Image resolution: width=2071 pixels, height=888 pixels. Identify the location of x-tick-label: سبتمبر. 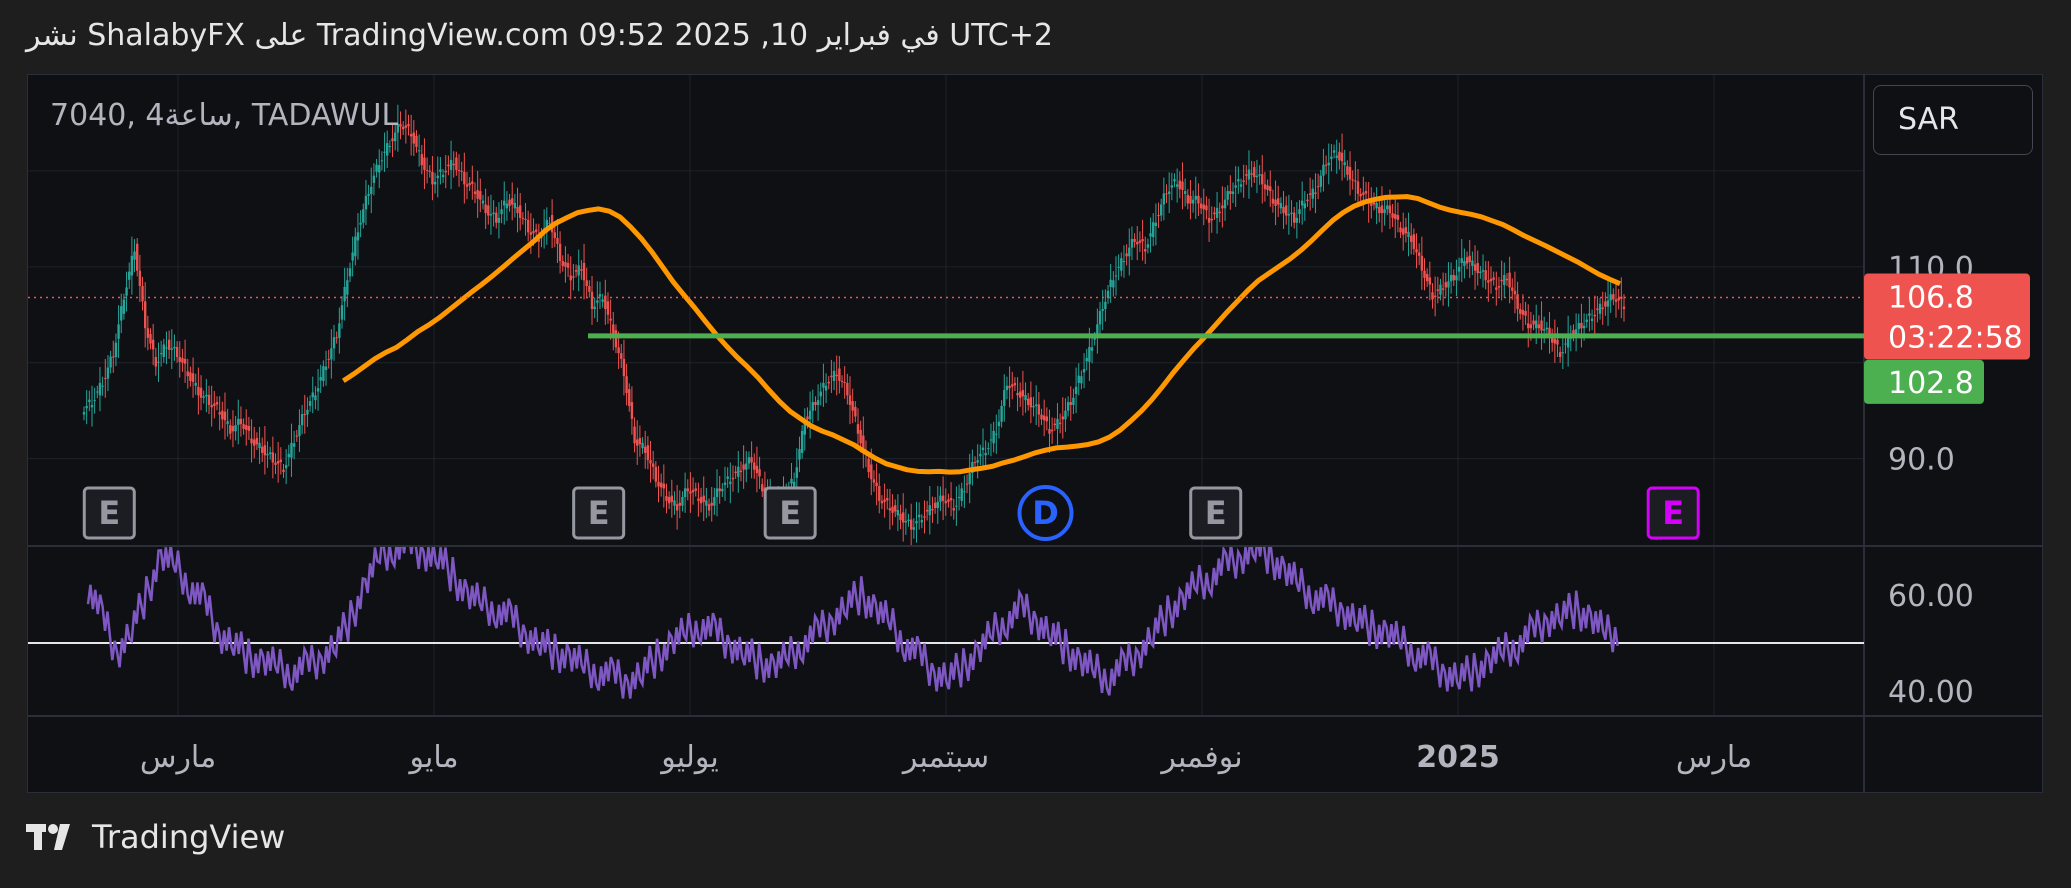
(945, 757).